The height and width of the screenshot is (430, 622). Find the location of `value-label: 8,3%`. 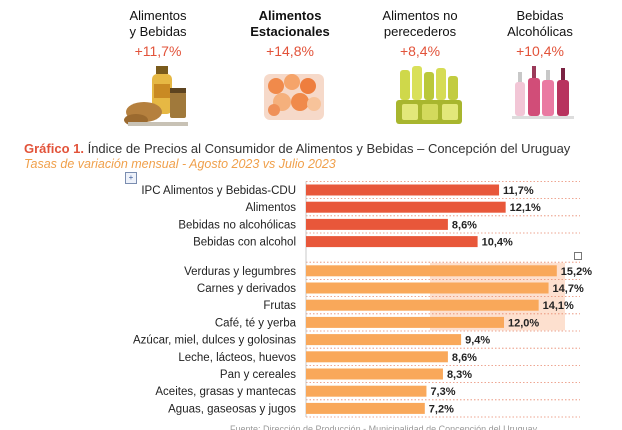

value-label: 8,3% is located at coordinates (459, 375).